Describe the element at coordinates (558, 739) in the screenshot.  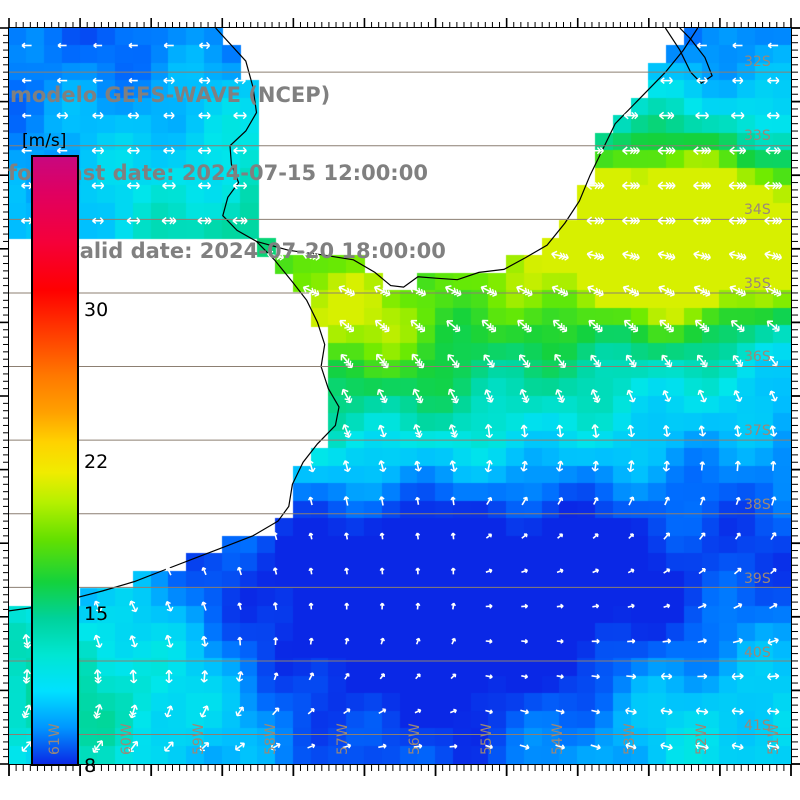
I see `lon-label-54W: 54W` at that location.